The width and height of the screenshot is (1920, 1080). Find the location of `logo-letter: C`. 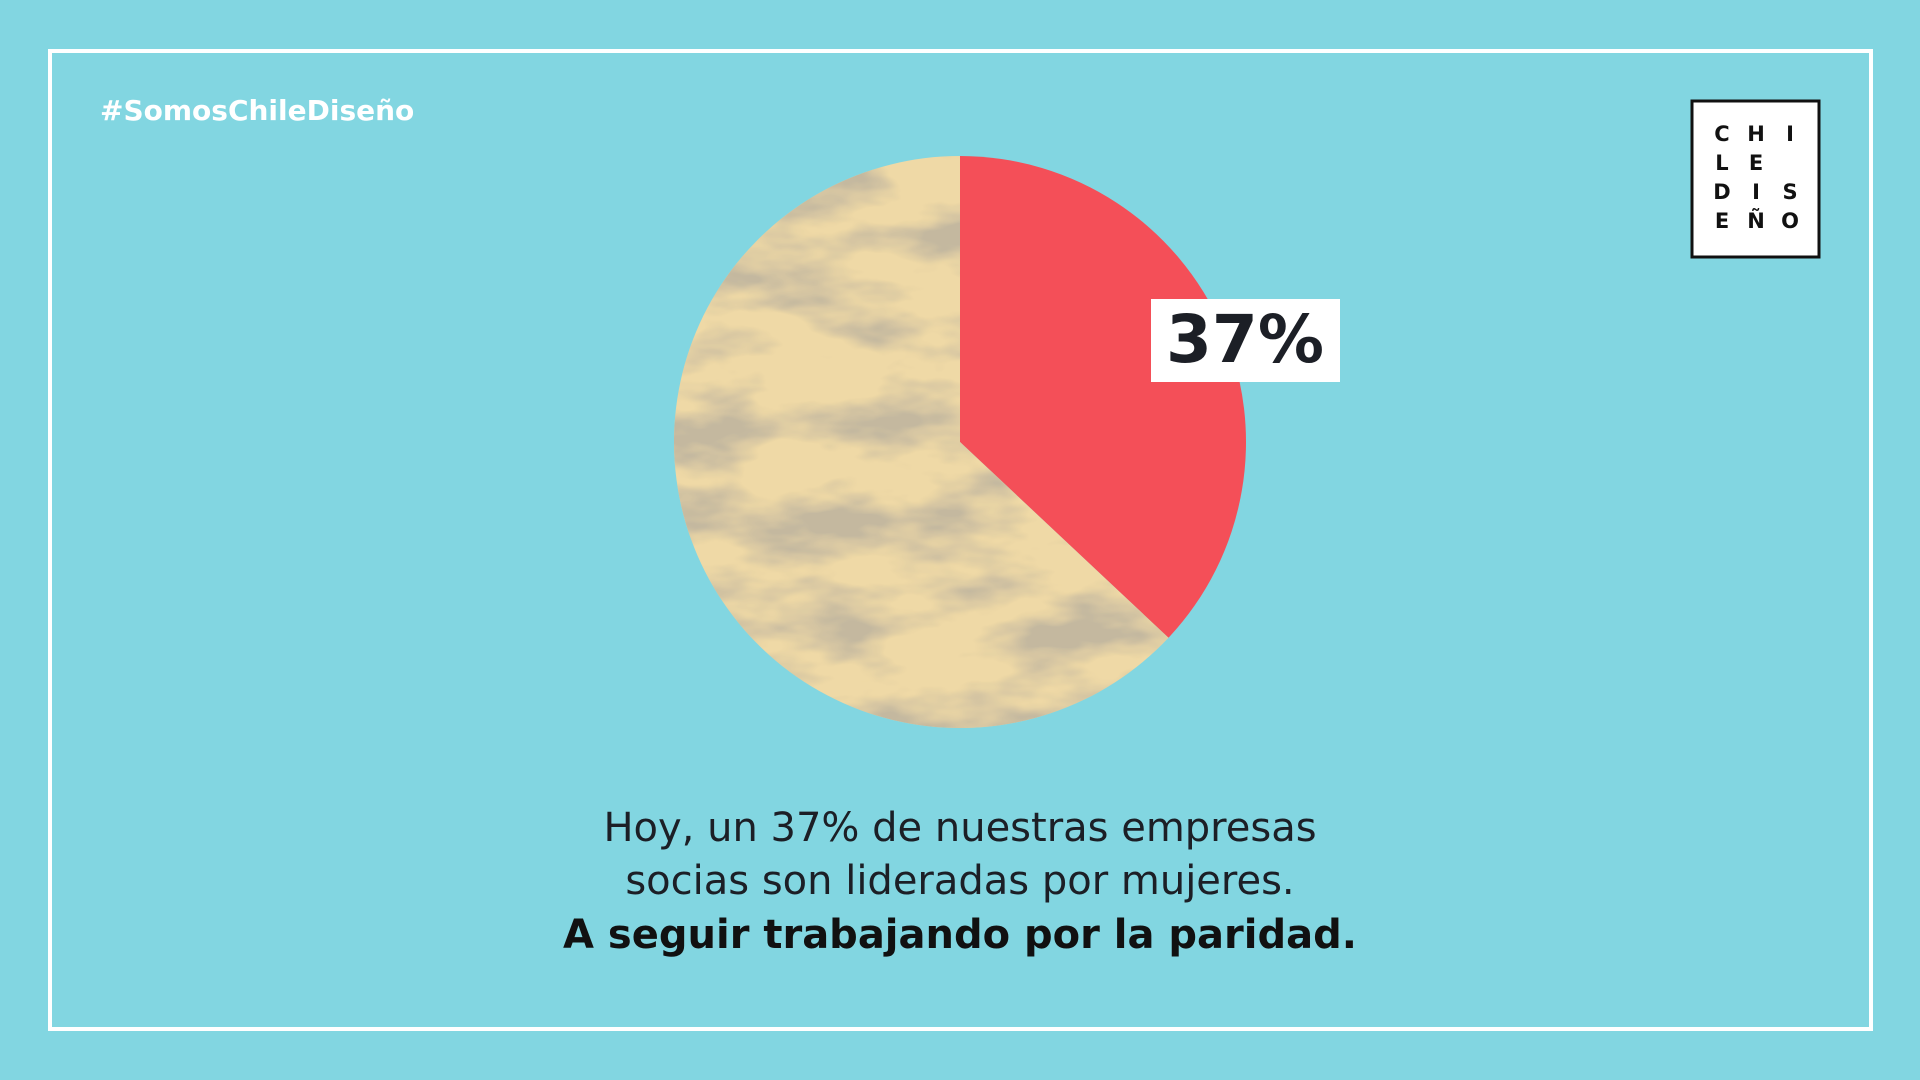

logo-letter: C is located at coordinates (1721, 134).